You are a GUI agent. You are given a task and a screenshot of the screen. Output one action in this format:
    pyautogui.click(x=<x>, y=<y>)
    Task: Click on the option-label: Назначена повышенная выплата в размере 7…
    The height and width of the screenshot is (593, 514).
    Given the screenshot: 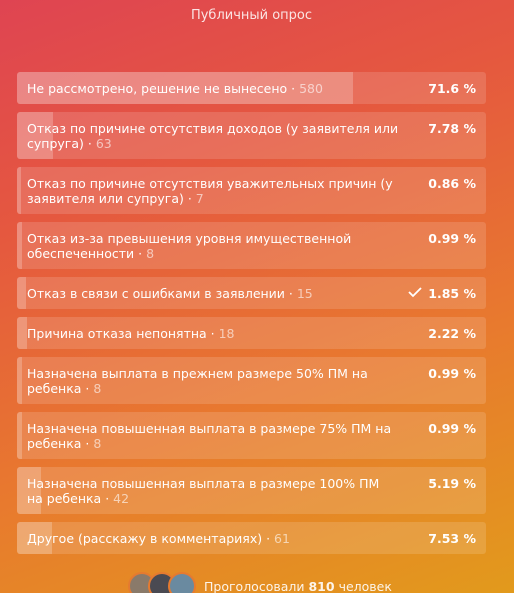 What is the action you would take?
    pyautogui.click(x=209, y=435)
    